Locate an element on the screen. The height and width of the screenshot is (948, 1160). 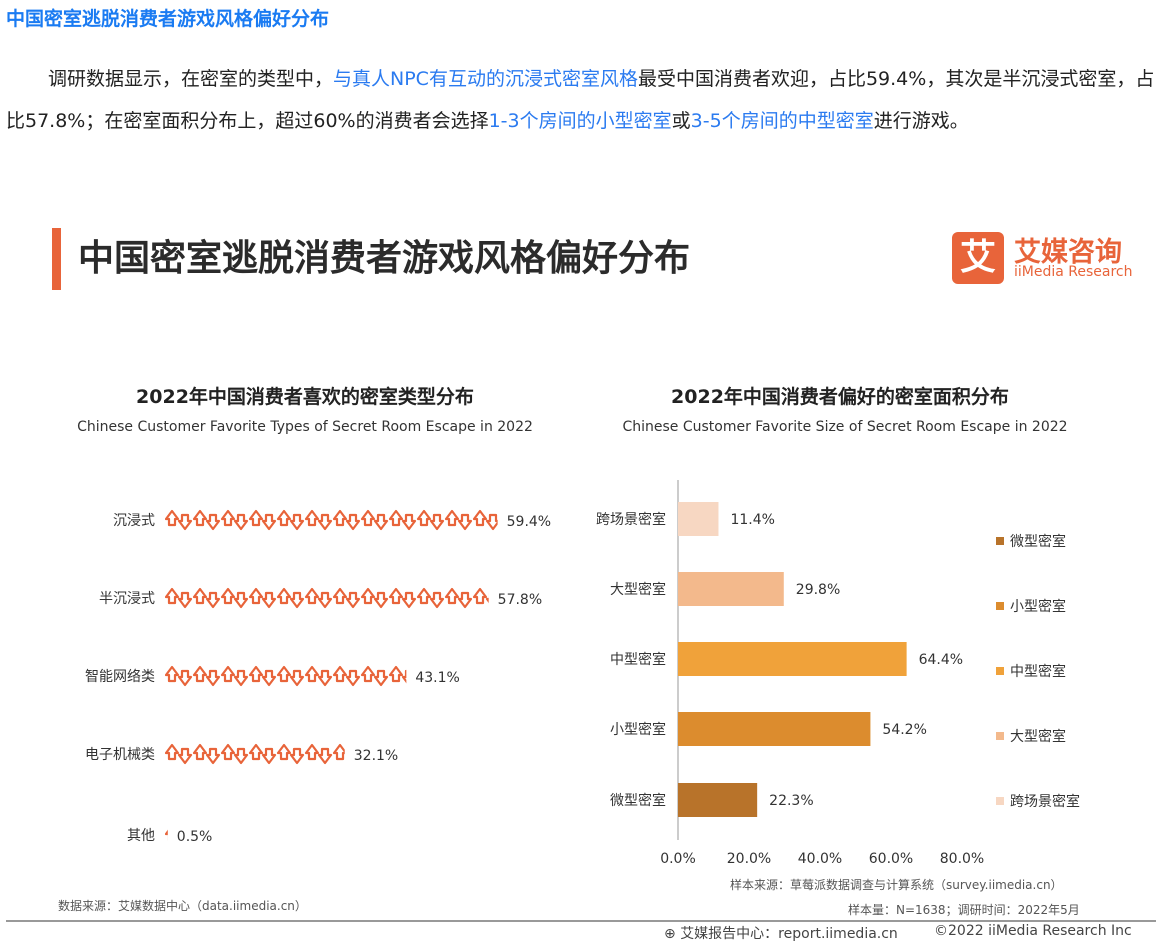
category-label: 小型密室 is located at coordinates (638, 729).